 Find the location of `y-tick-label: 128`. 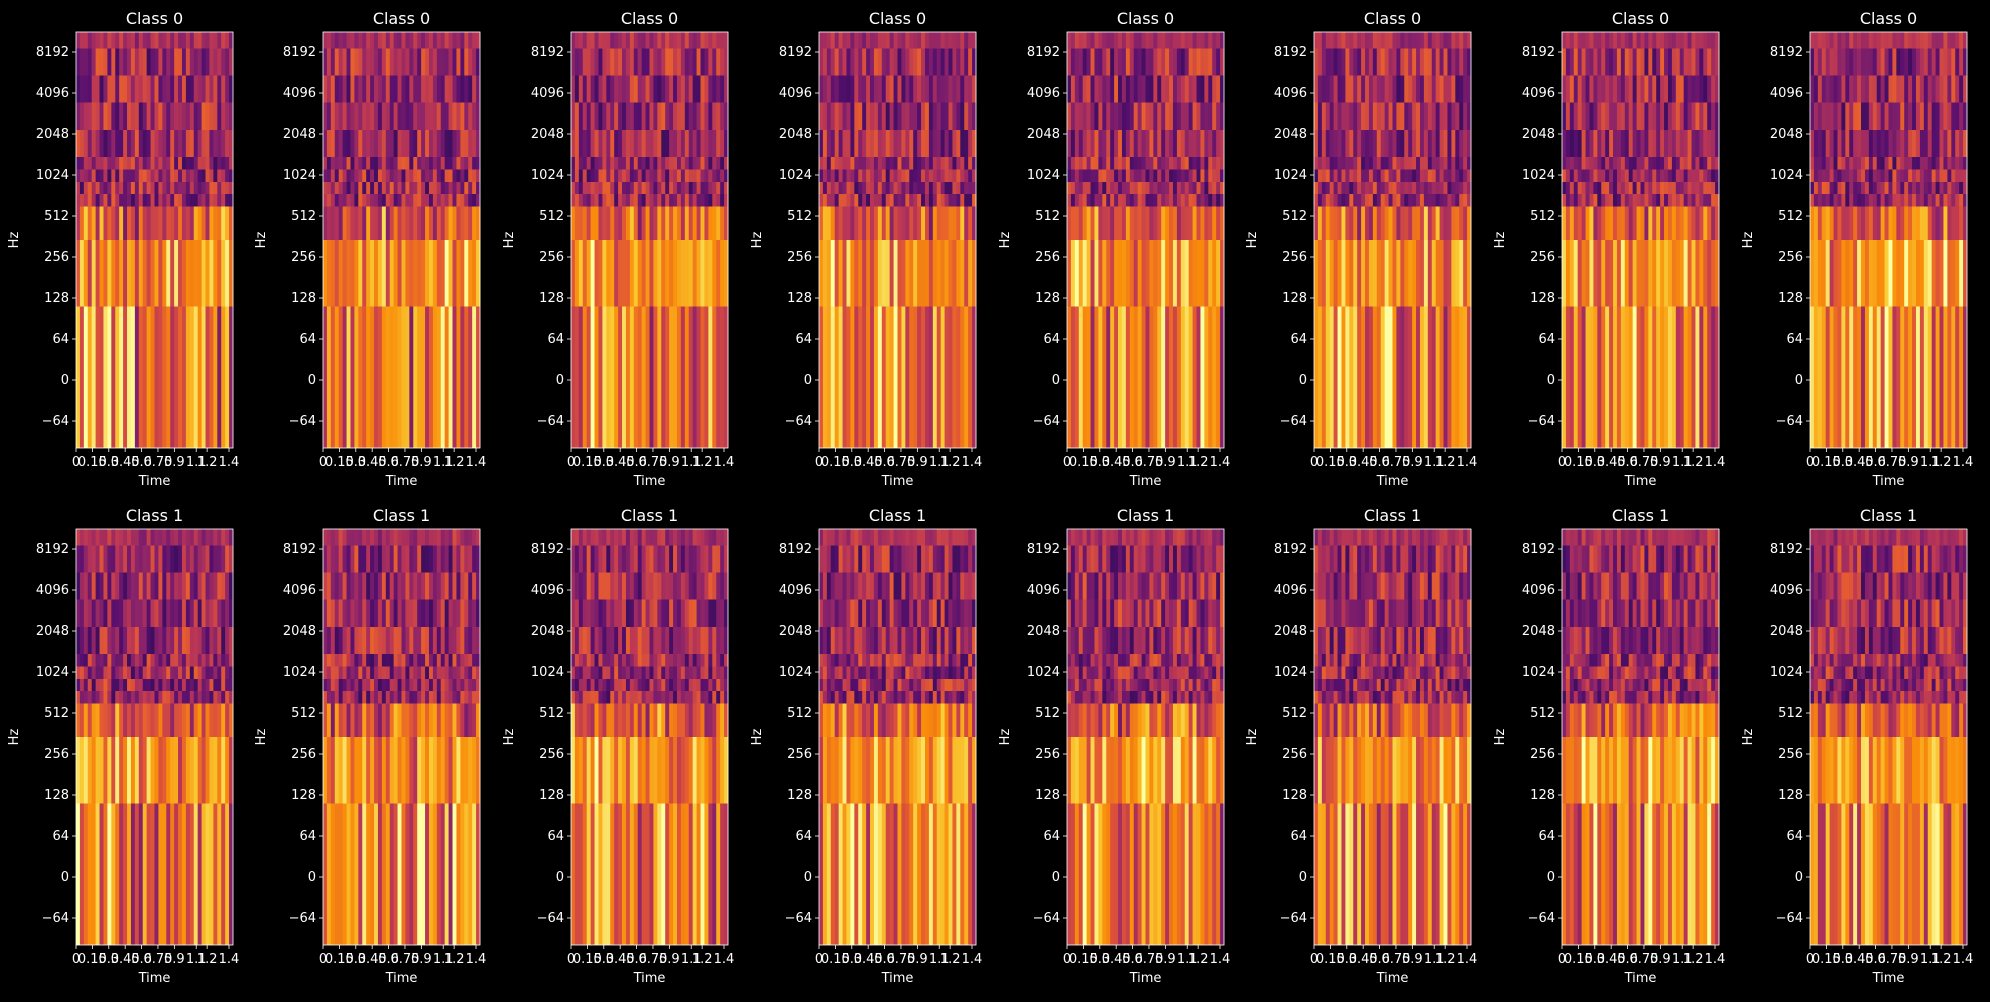

y-tick-label: 128 is located at coordinates (303, 298).